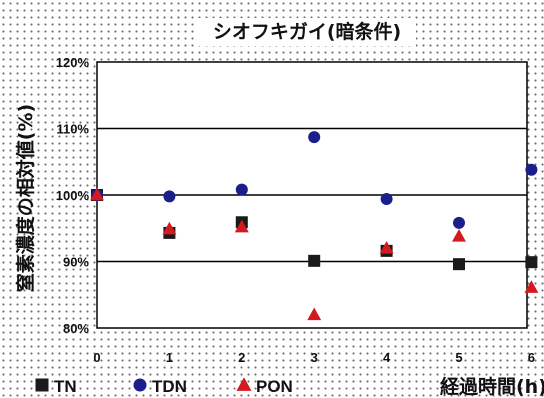  Describe the element at coordinates (169, 357) in the screenshot. I see `x-tick-label: 1` at that location.